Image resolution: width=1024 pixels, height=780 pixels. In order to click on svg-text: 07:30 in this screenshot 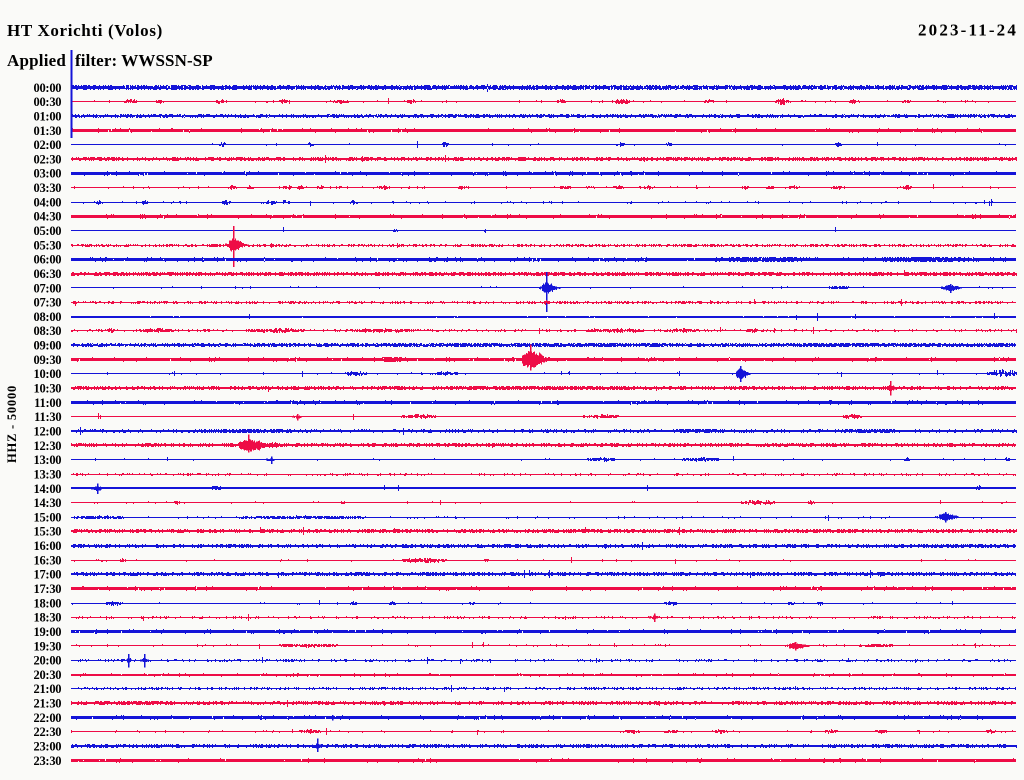, I will do `click(47, 303)`.